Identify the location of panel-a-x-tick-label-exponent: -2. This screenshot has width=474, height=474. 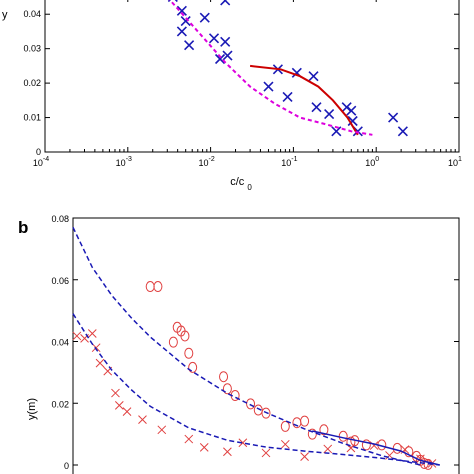
(211, 159).